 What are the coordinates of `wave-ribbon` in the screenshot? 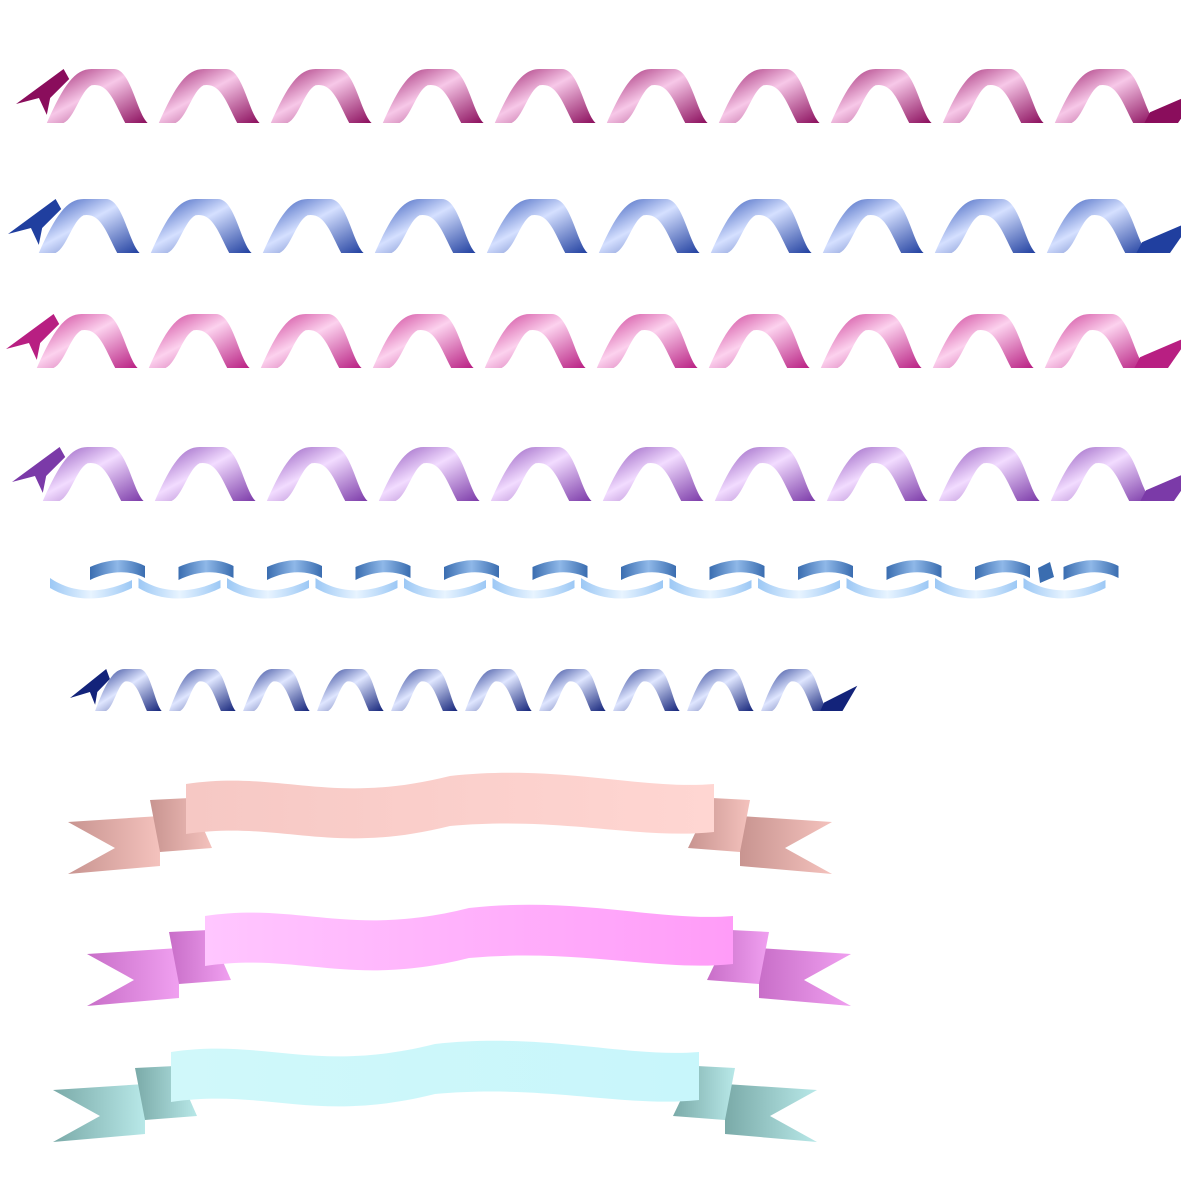 It's located at (584, 579).